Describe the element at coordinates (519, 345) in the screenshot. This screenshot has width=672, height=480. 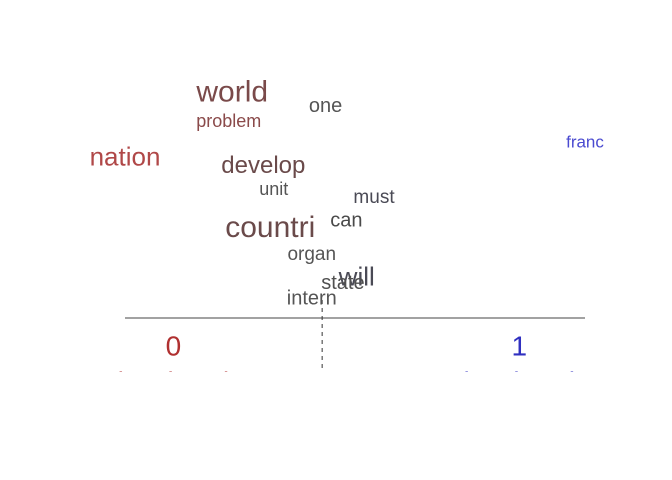
I see `x-tick-label: 1` at that location.